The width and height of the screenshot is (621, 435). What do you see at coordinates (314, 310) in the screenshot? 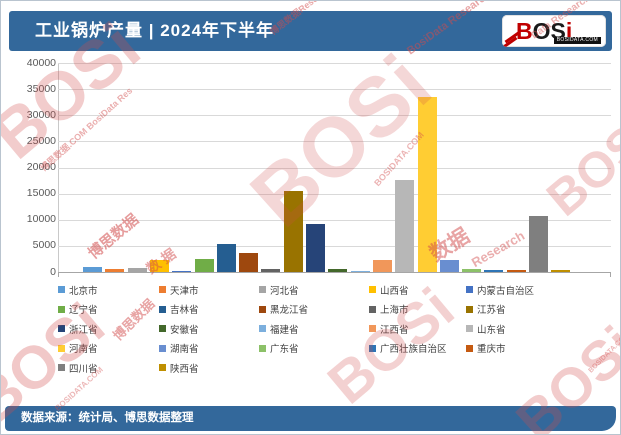
I see `legend-item: 黑龙江省` at bounding box center [314, 310].